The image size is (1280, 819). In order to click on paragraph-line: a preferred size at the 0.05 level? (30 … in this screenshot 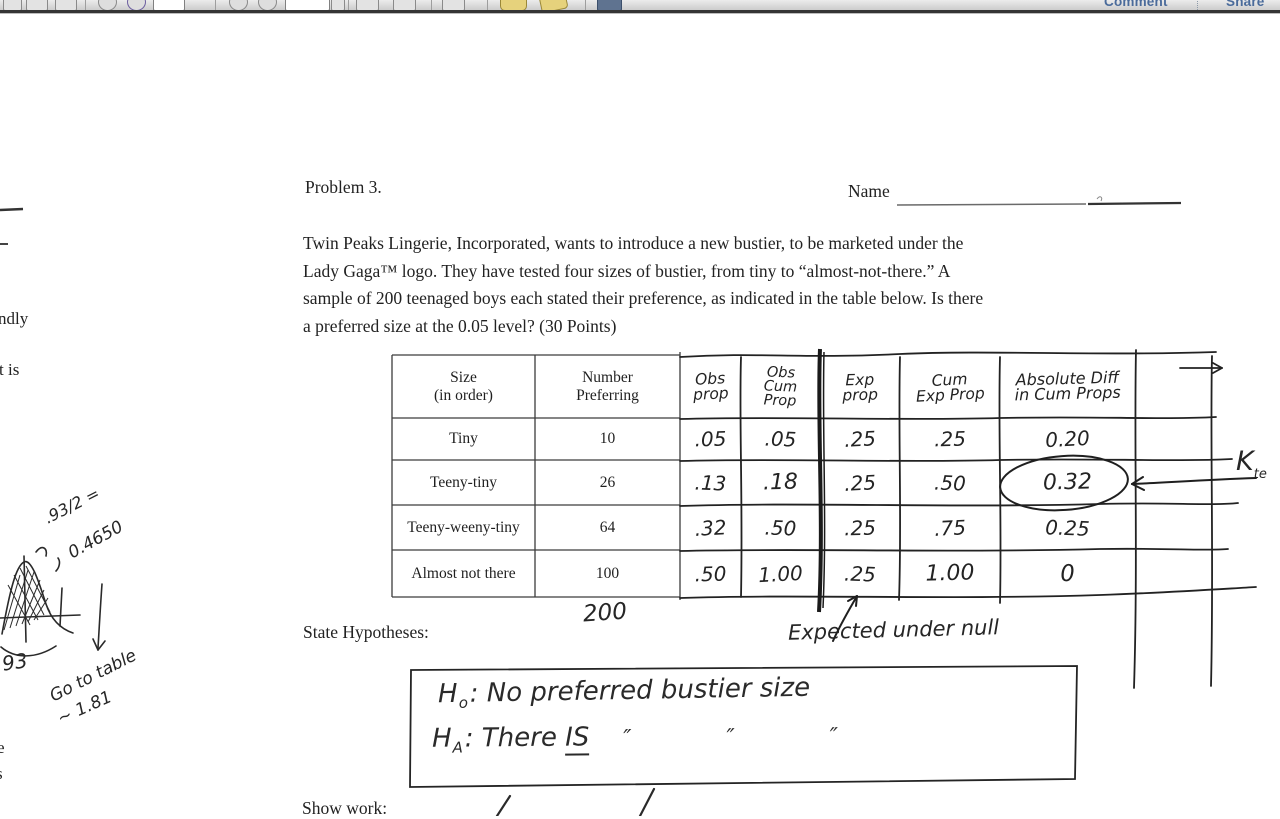, I will do `click(460, 325)`.